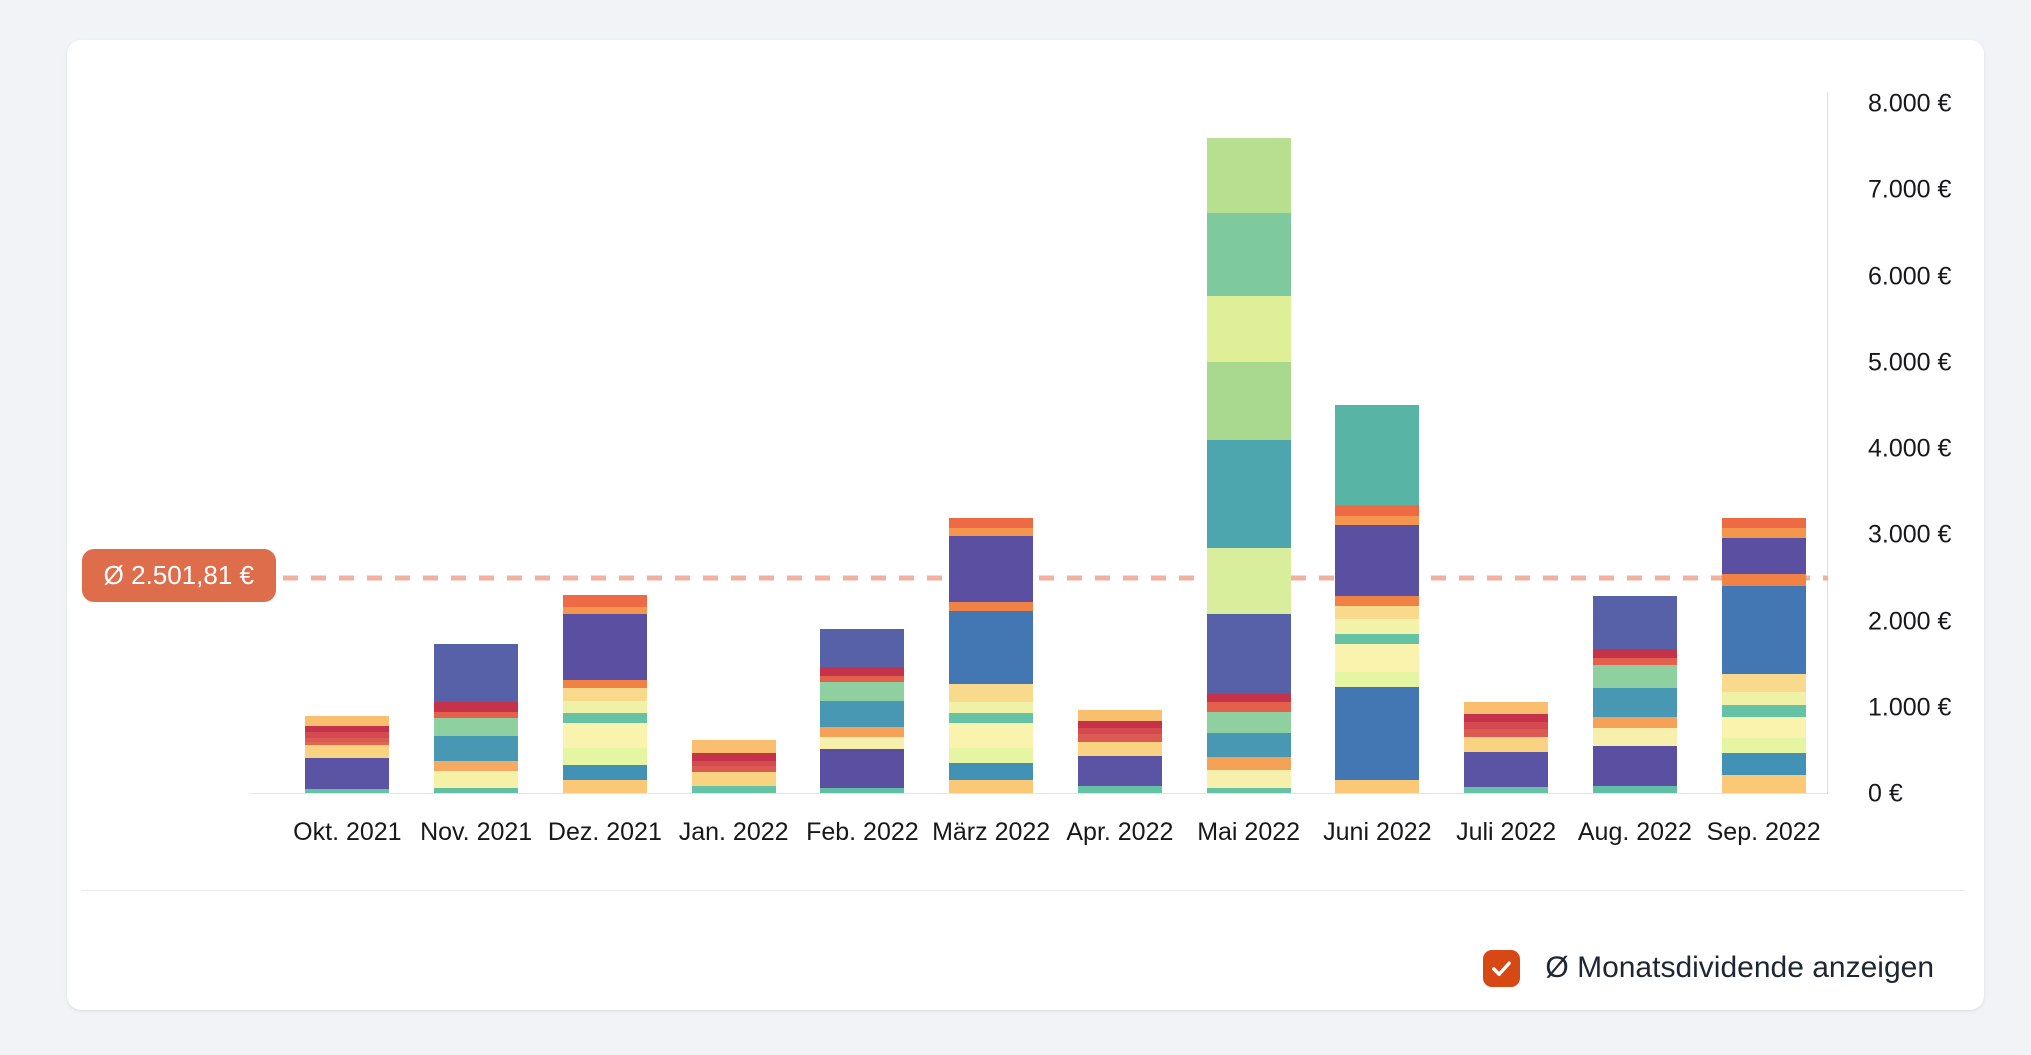 This screenshot has width=2031, height=1055. I want to click on bar-Feb. 2022, so click(862, 710).